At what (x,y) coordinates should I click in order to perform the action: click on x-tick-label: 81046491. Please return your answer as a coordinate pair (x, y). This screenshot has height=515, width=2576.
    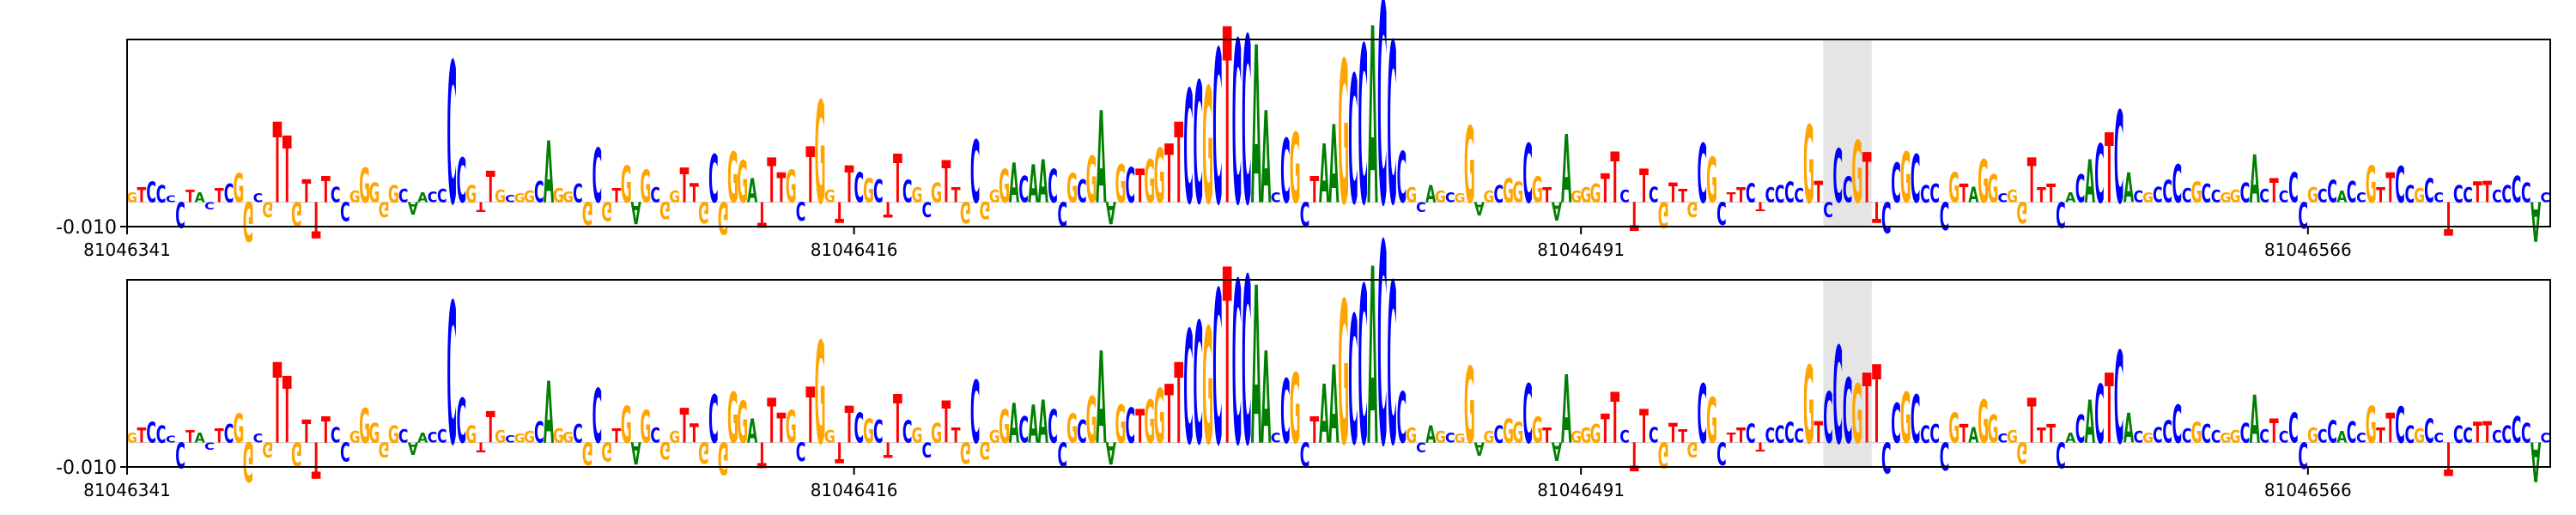
    Looking at the image, I should click on (1581, 249).